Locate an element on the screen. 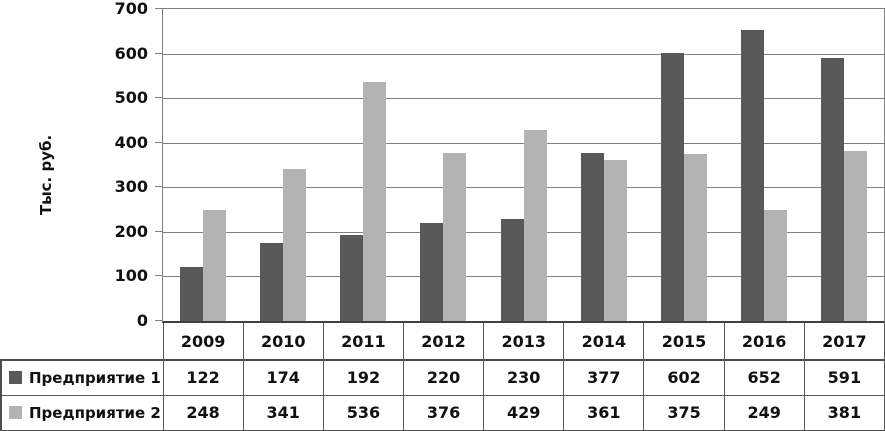 The width and height of the screenshot is (885, 431). legend-cell-series-2: Предприятие 2 is located at coordinates (82, 412).